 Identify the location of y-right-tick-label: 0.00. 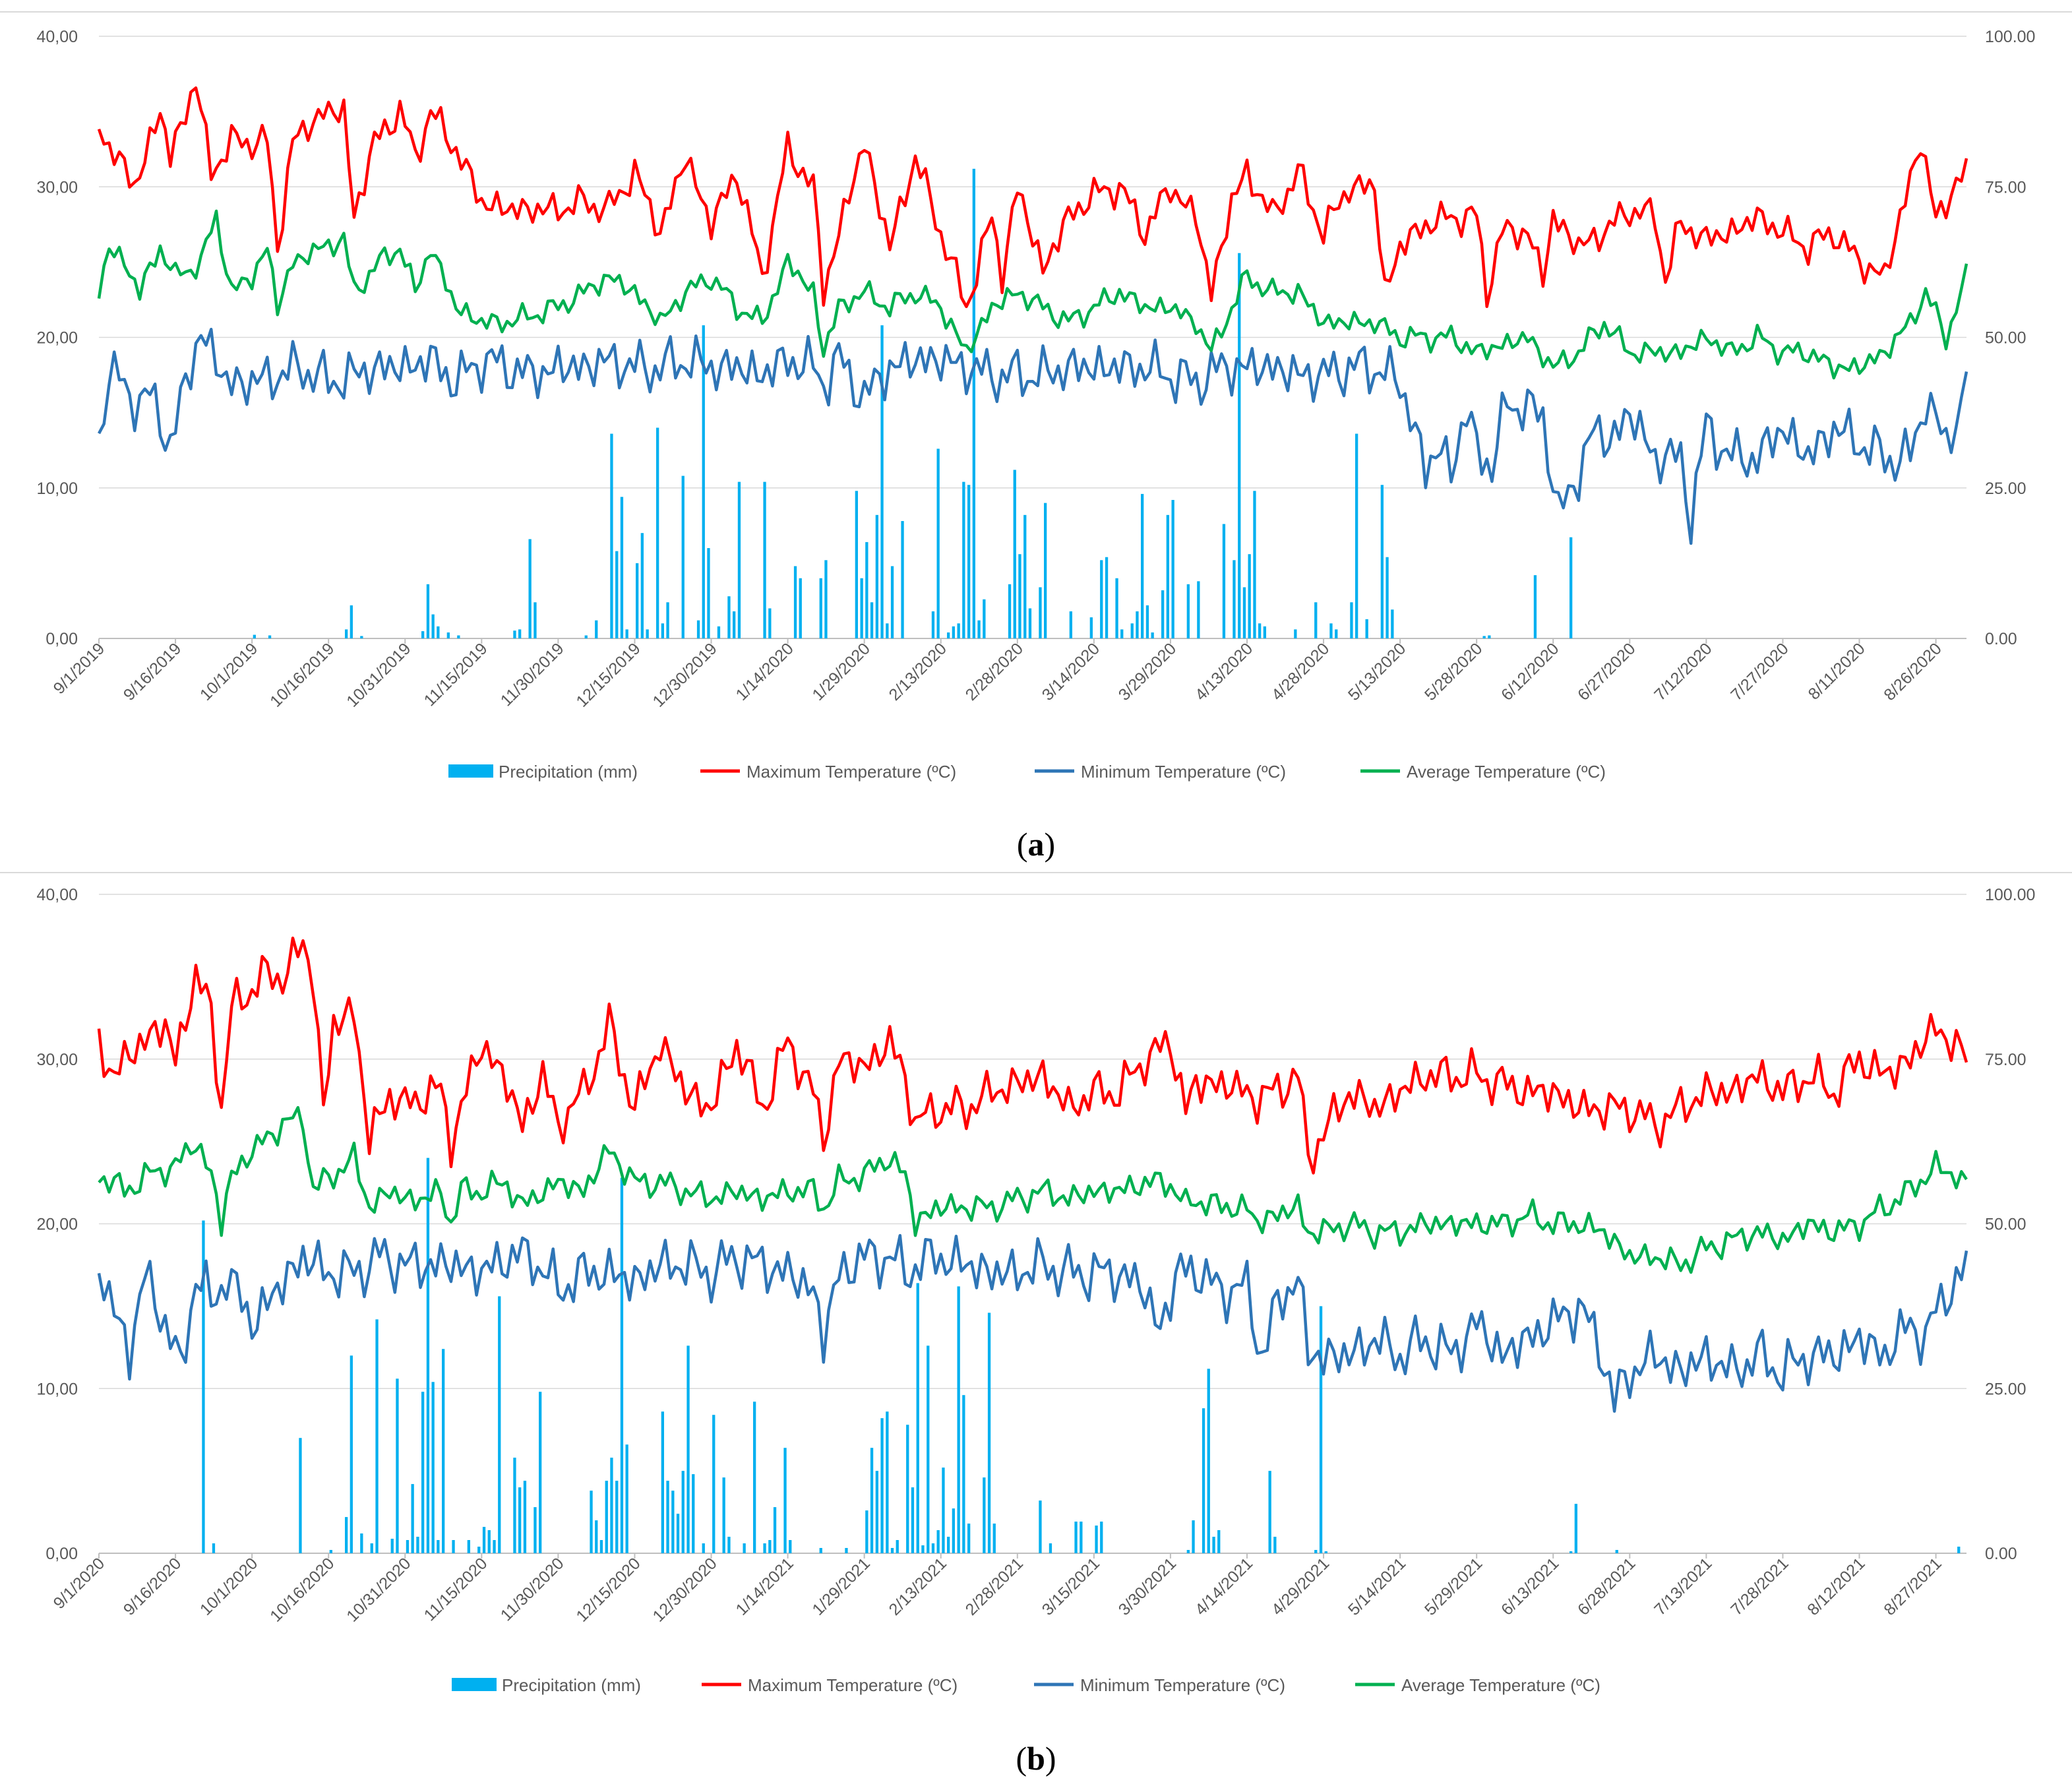
(2001, 1554).